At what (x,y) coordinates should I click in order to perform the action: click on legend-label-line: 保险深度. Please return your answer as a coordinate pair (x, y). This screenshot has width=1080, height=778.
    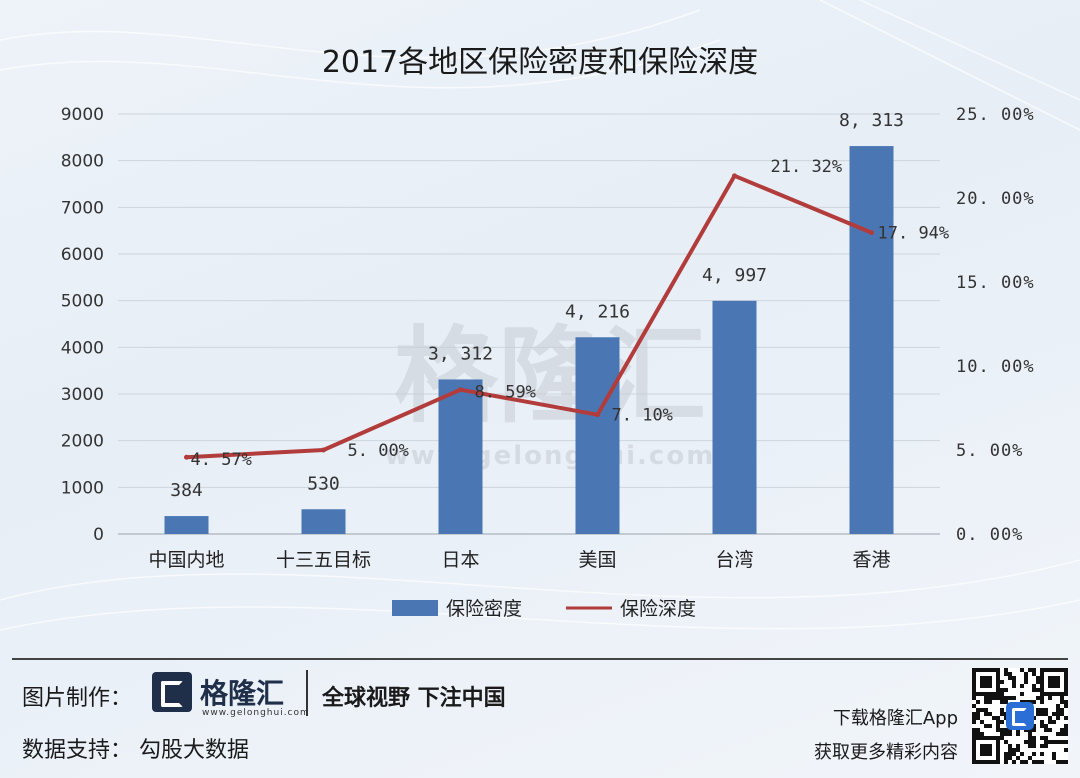
    Looking at the image, I should click on (658, 609).